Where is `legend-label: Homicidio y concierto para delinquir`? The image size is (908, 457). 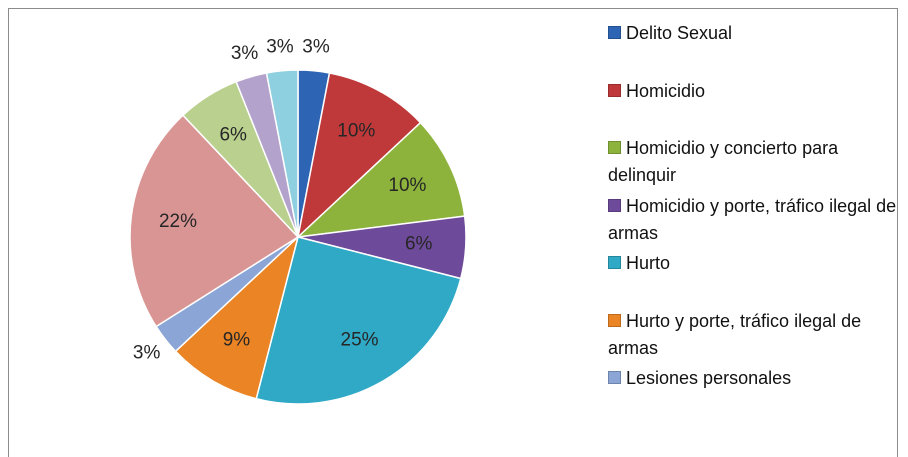 legend-label: Homicidio y concierto para delinquir is located at coordinates (723, 161).